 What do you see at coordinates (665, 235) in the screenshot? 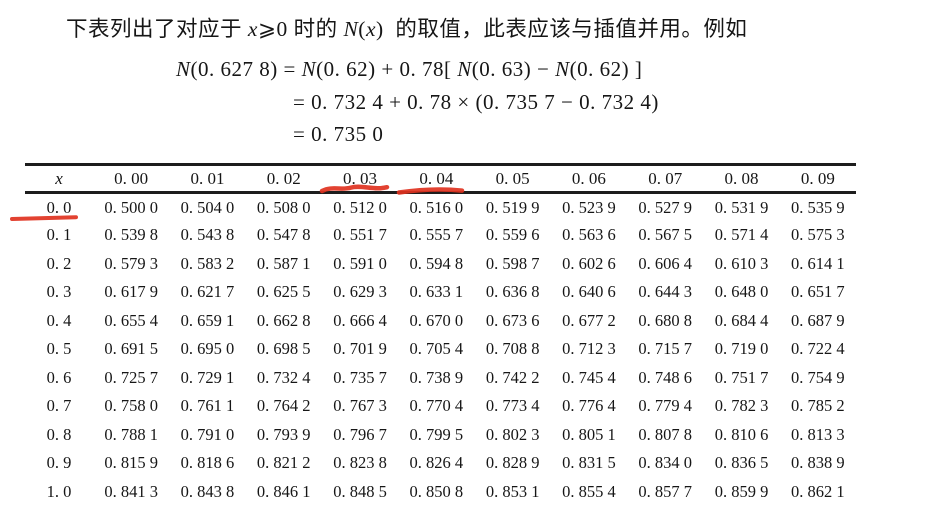
I see `table-cell: 0. 567 5` at bounding box center [665, 235].